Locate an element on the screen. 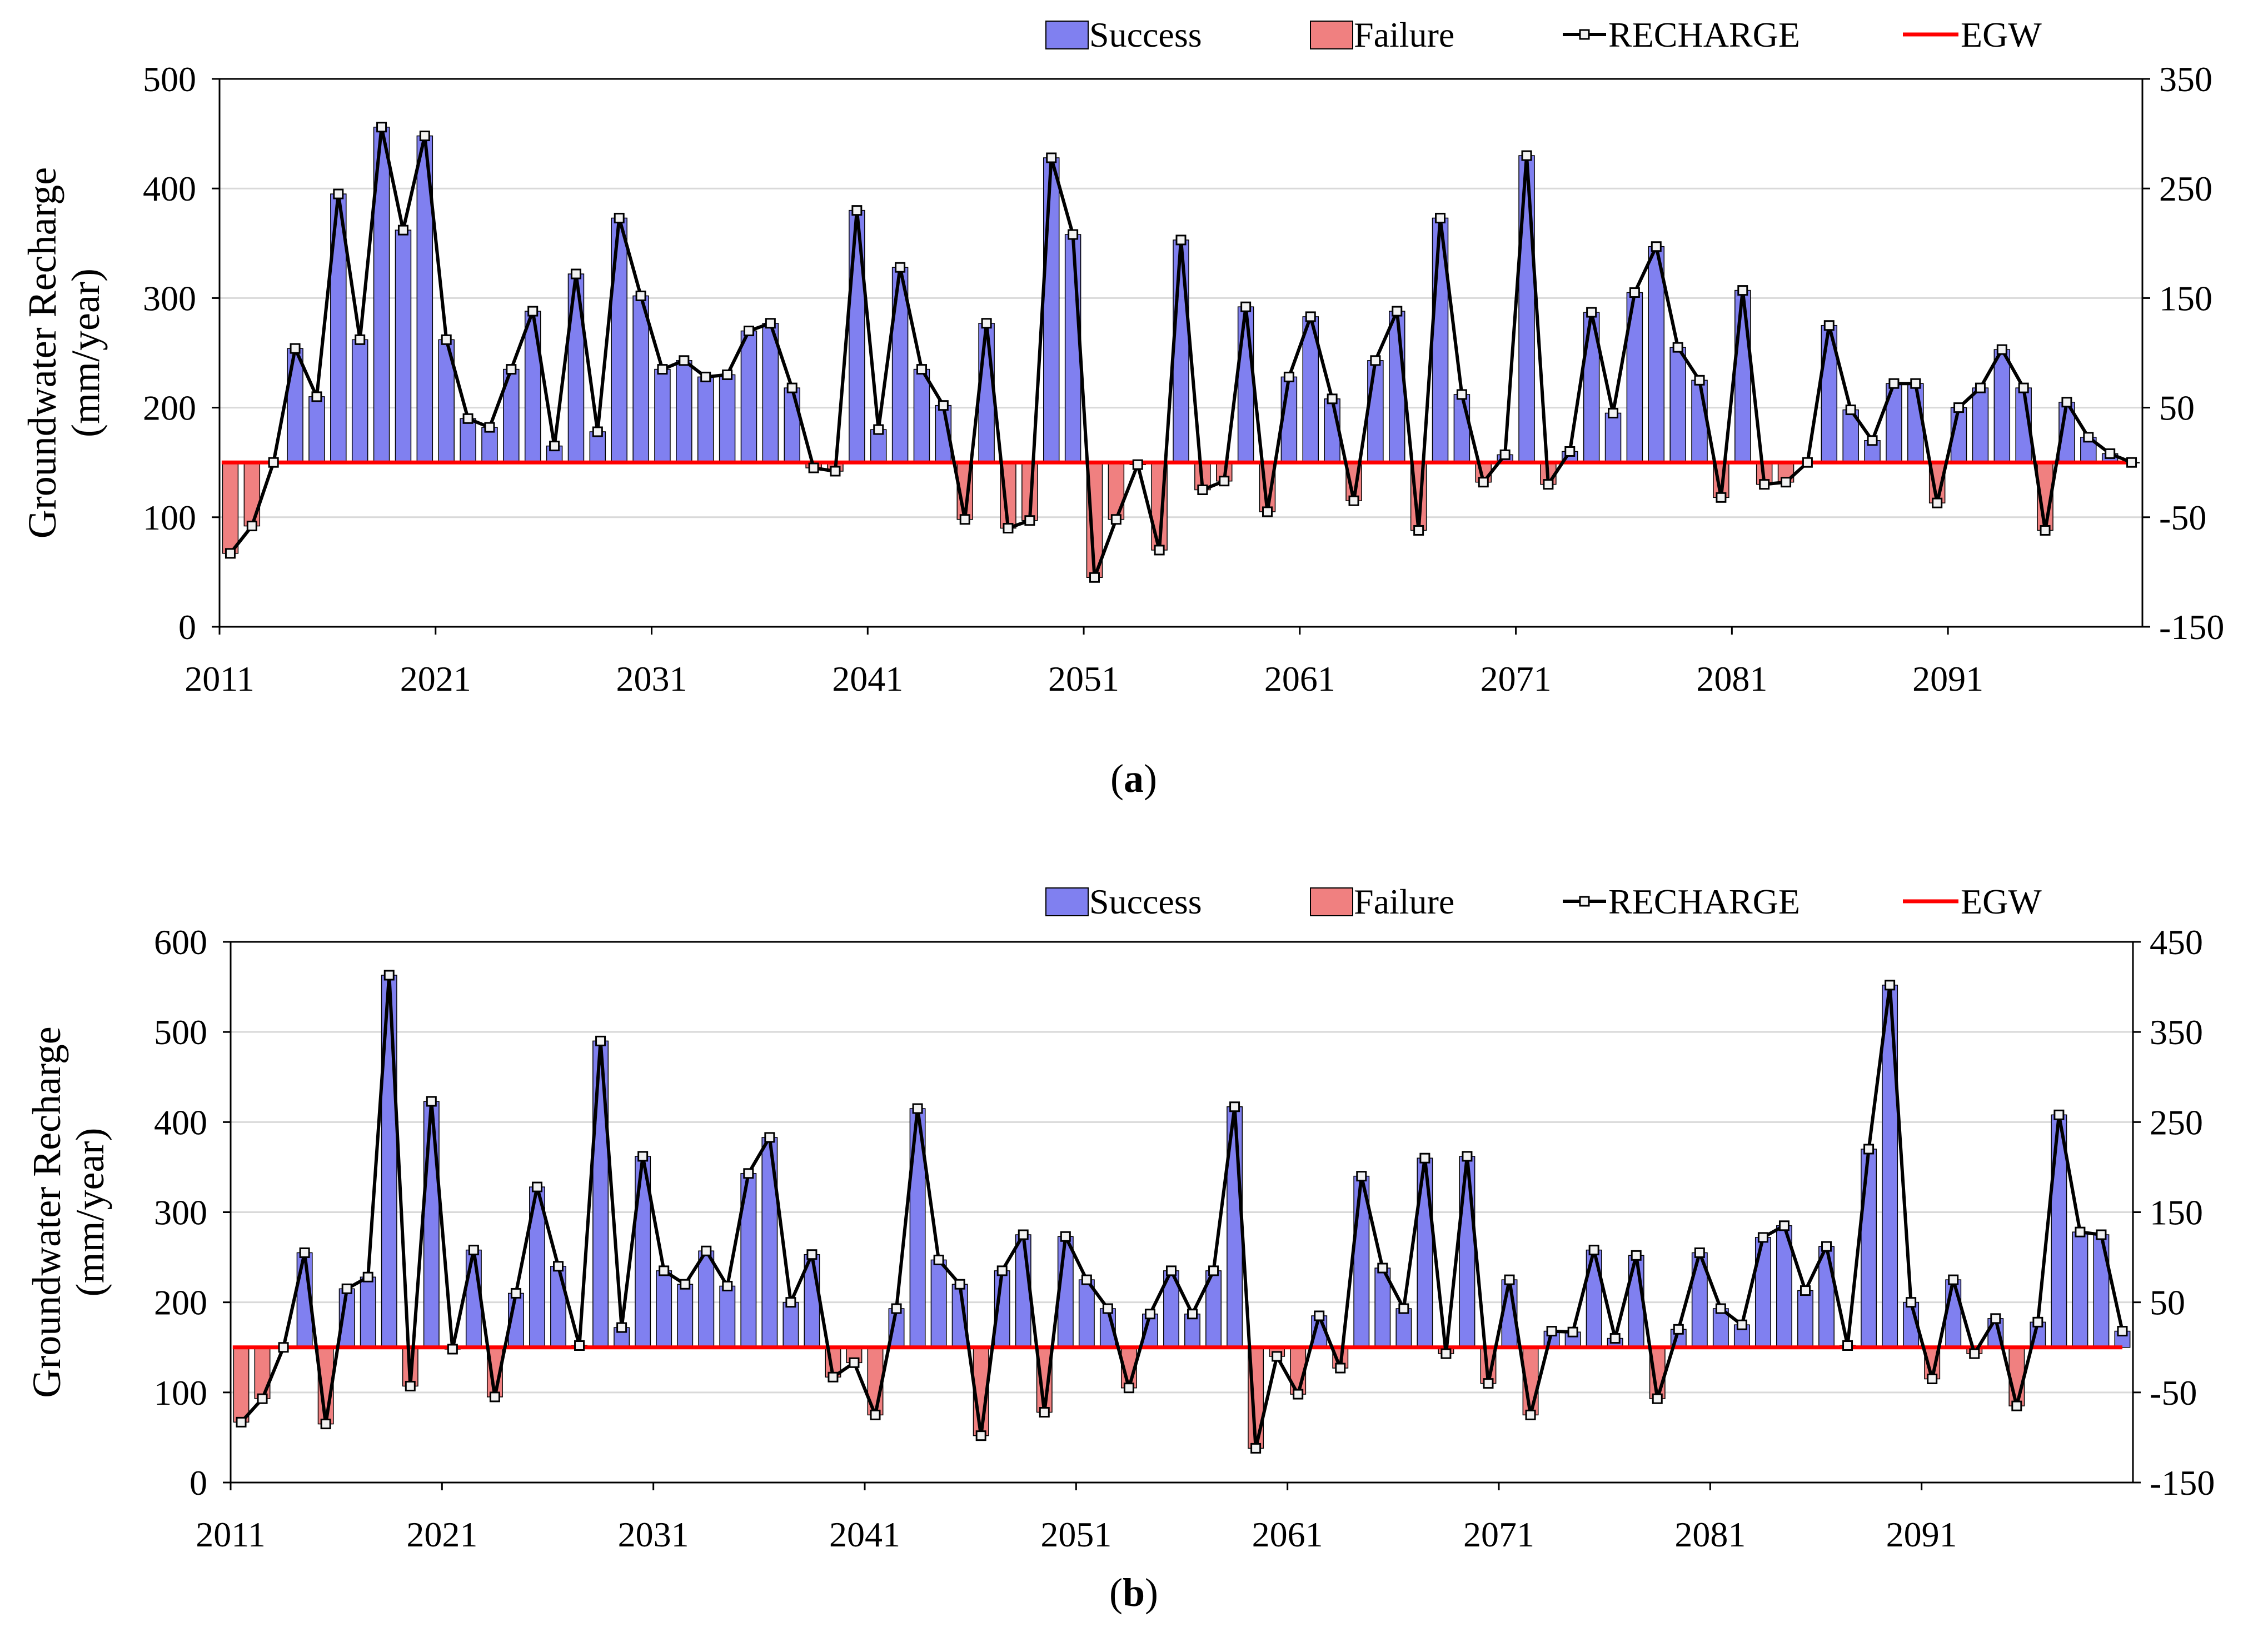 The height and width of the screenshot is (1637, 2268). panel-a-y-axis-title-line2: (mm/year) is located at coordinates (86, 352).